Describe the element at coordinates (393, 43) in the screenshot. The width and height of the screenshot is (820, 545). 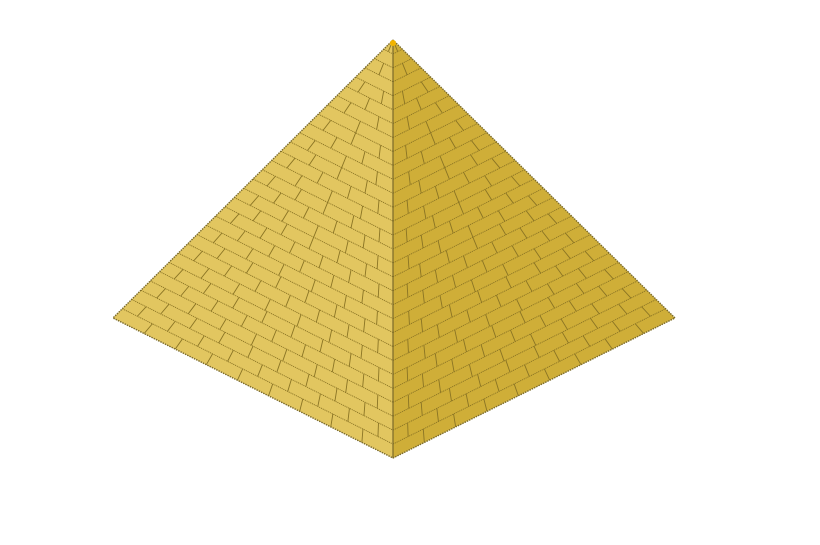
I see `pyramid-apex` at that location.